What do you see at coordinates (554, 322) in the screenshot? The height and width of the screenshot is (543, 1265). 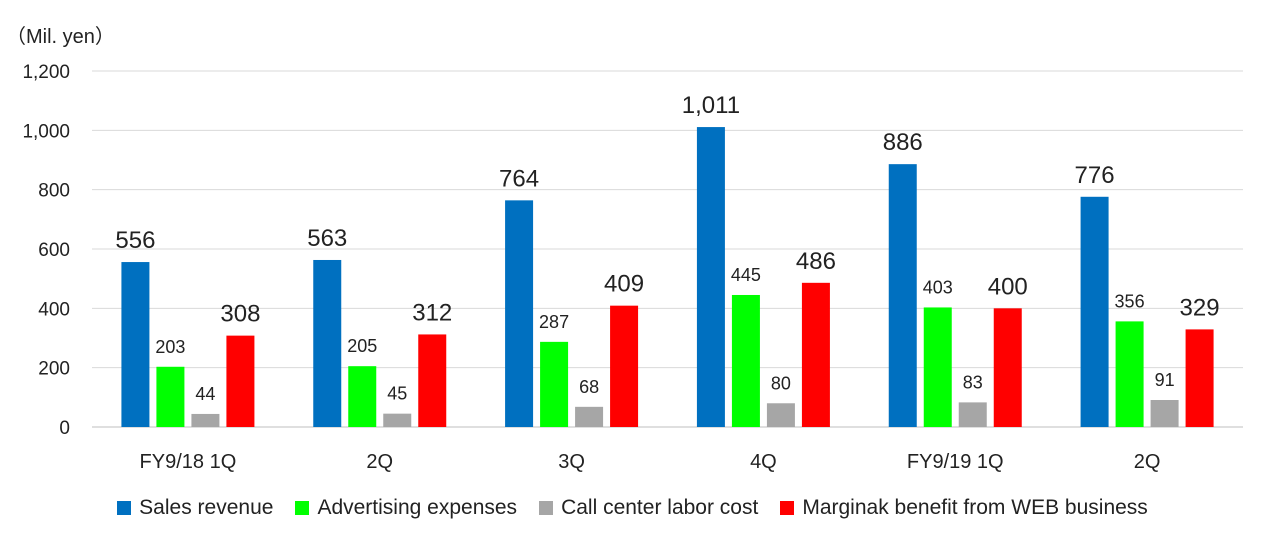 I see `data-label: 287` at bounding box center [554, 322].